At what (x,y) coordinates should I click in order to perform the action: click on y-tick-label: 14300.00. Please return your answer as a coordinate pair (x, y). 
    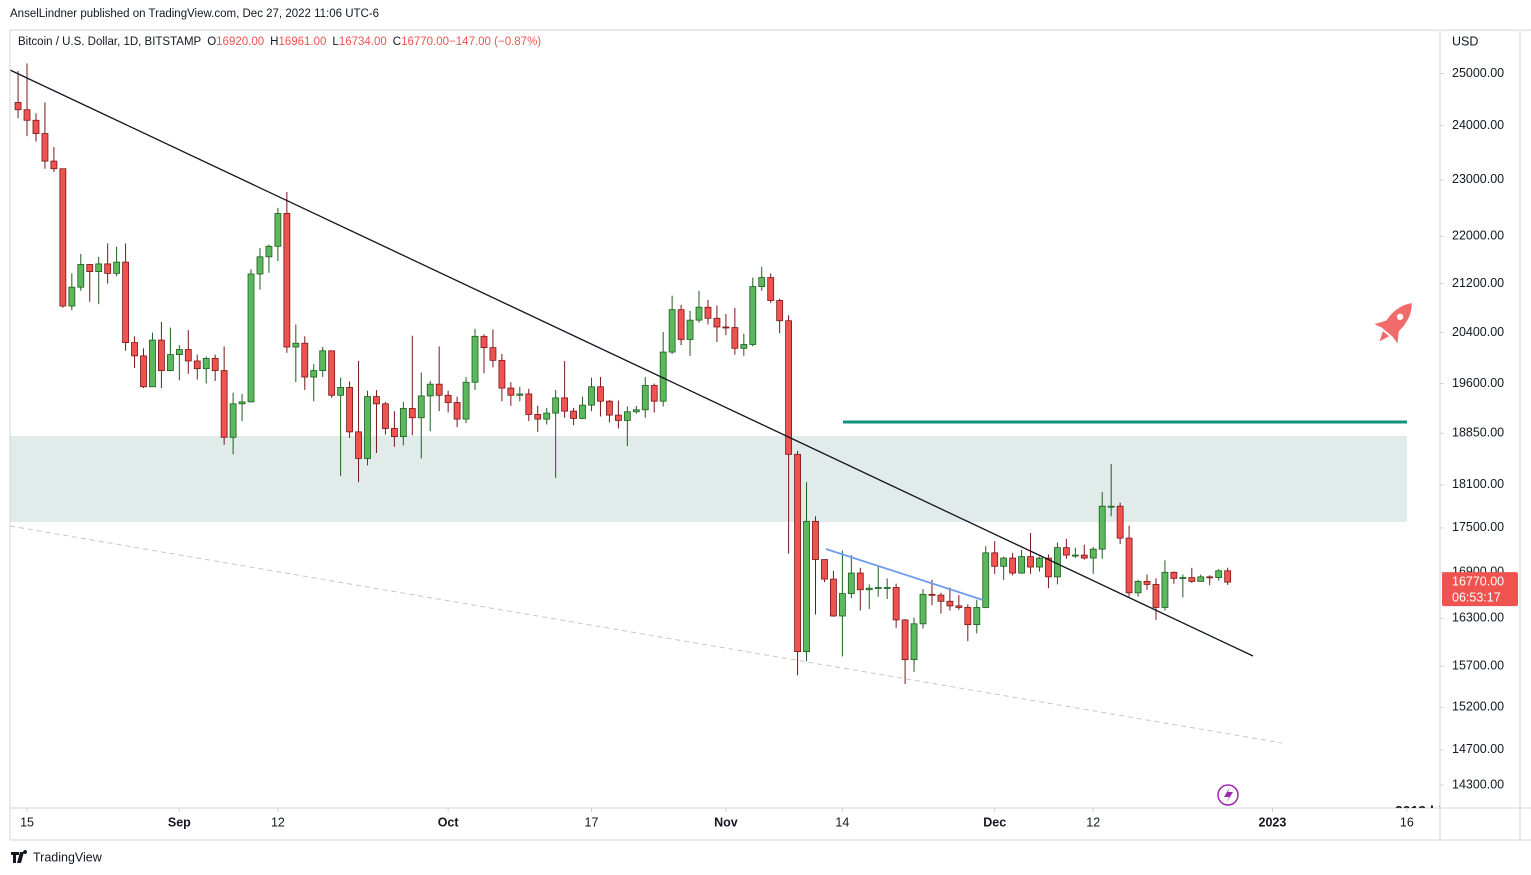
    Looking at the image, I should click on (1478, 784).